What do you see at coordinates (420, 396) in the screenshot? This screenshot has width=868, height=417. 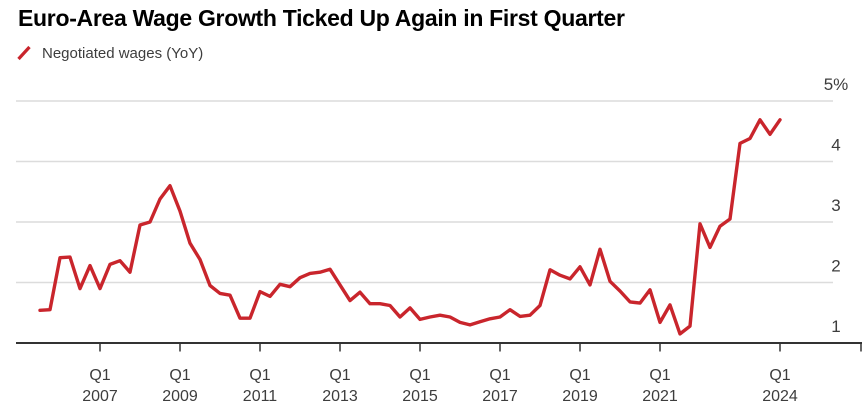 I see `x-axis-label-year: 2015` at bounding box center [420, 396].